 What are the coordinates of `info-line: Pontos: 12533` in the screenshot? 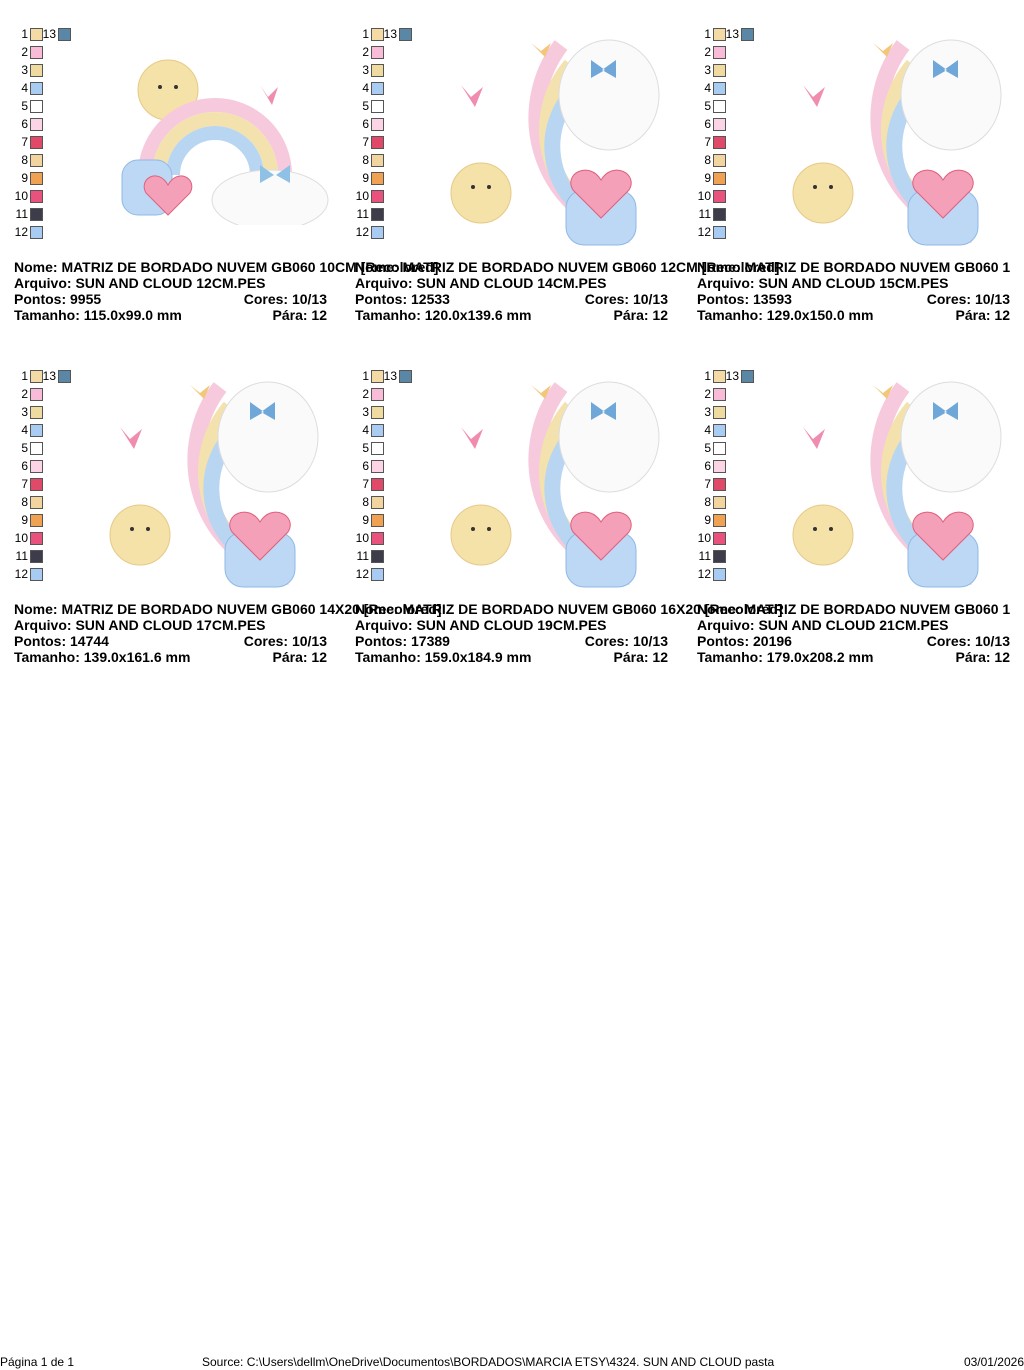 It's located at (402, 299).